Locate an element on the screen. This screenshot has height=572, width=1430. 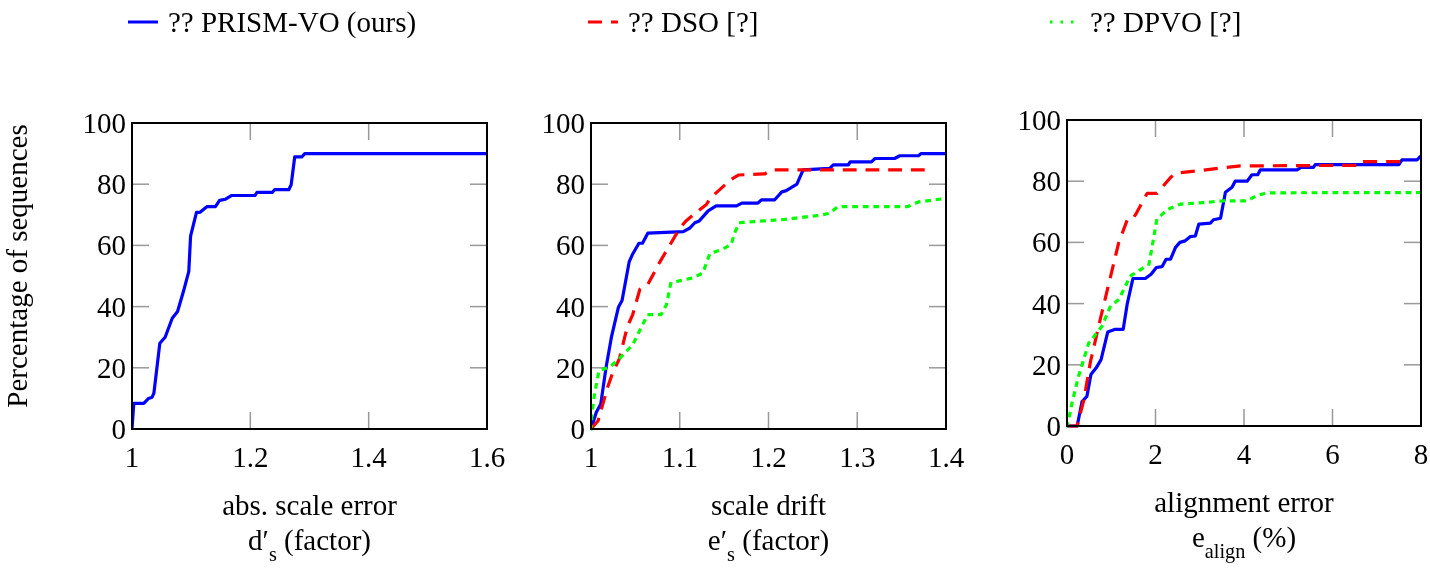
y-axis-title: Percentage of sequences is located at coordinates (17, 266).